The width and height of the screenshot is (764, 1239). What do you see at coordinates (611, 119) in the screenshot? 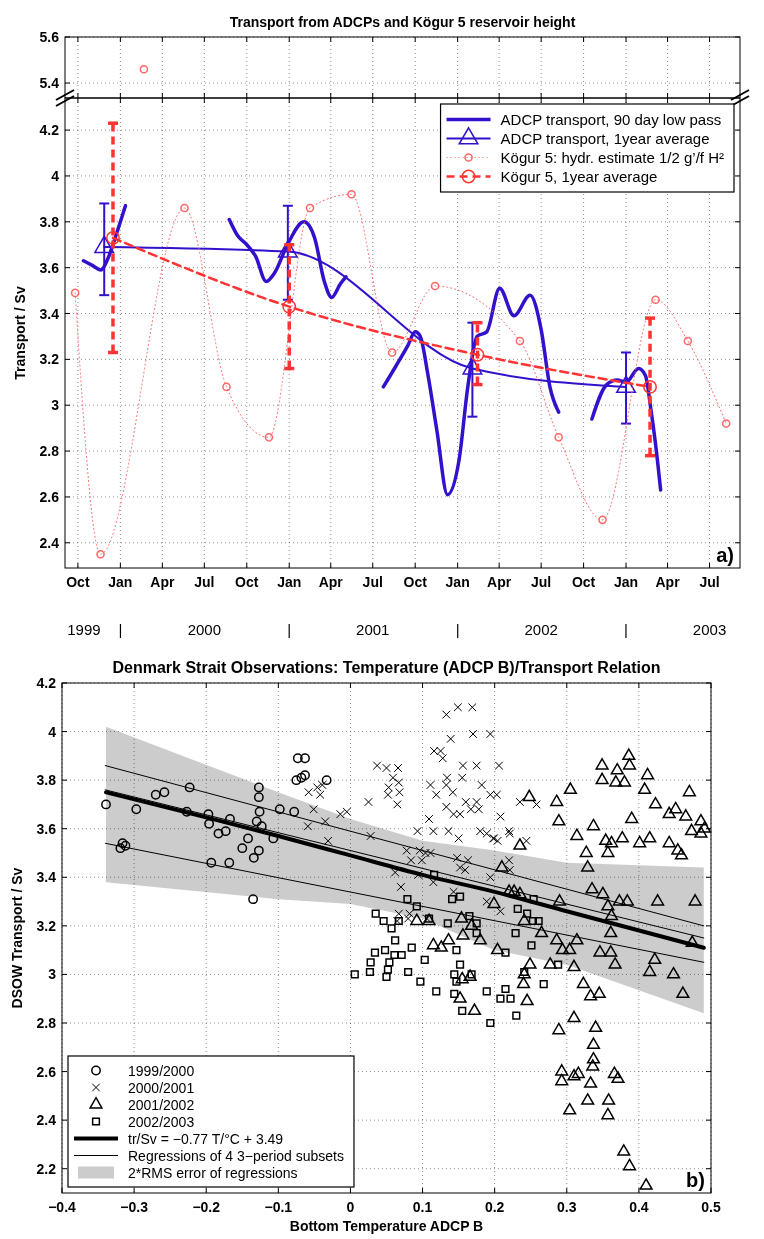
I see `legend-label: ADCP transport, 90 day low pass` at bounding box center [611, 119].